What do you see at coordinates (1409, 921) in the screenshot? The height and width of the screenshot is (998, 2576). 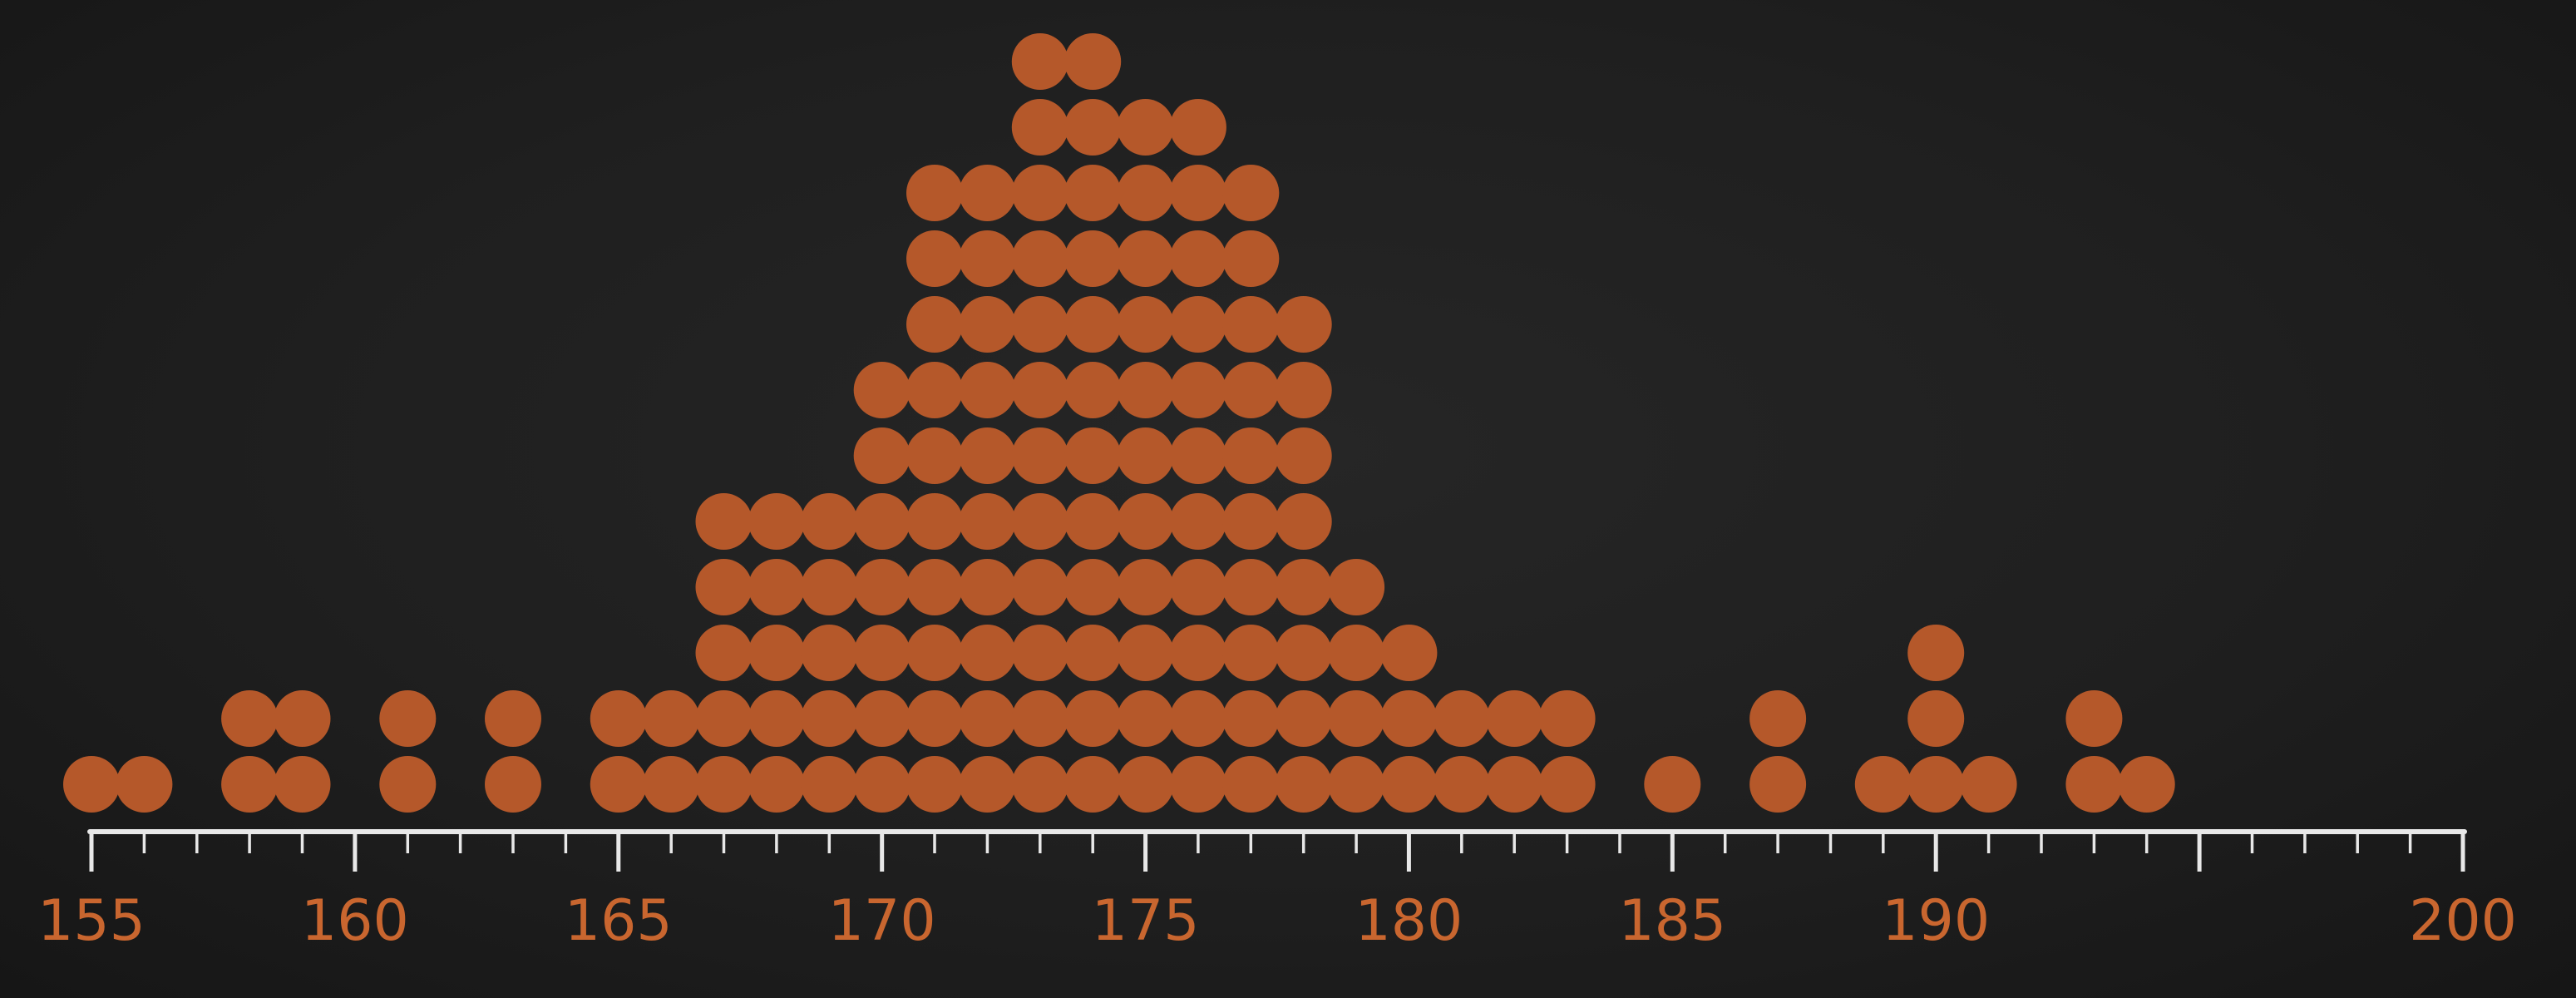 I see `x-tick-label: 180` at bounding box center [1409, 921].